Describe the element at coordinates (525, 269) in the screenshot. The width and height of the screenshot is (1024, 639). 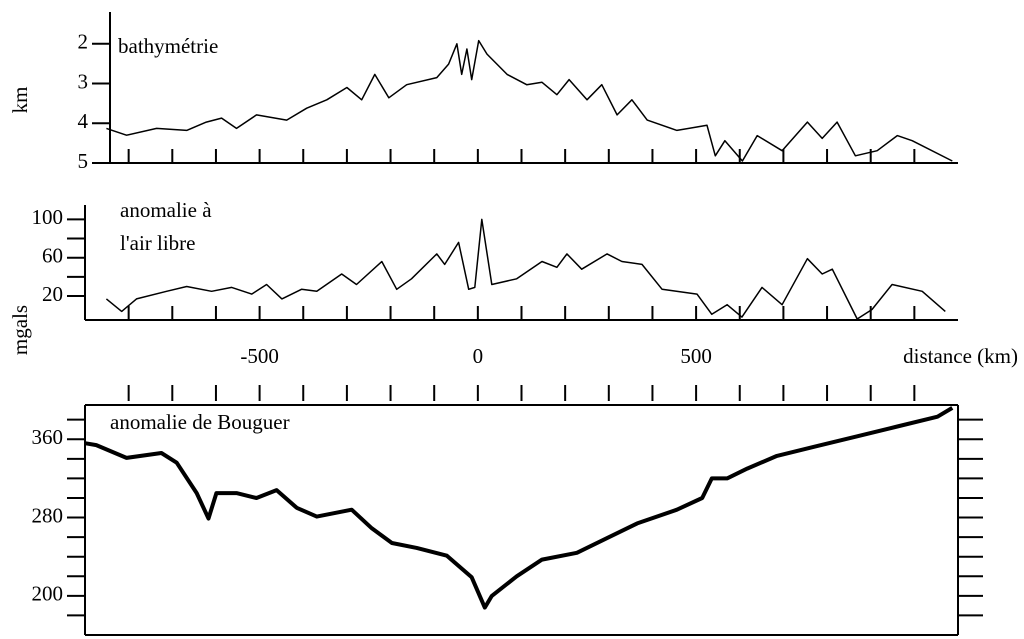
I see `data-line` at that location.